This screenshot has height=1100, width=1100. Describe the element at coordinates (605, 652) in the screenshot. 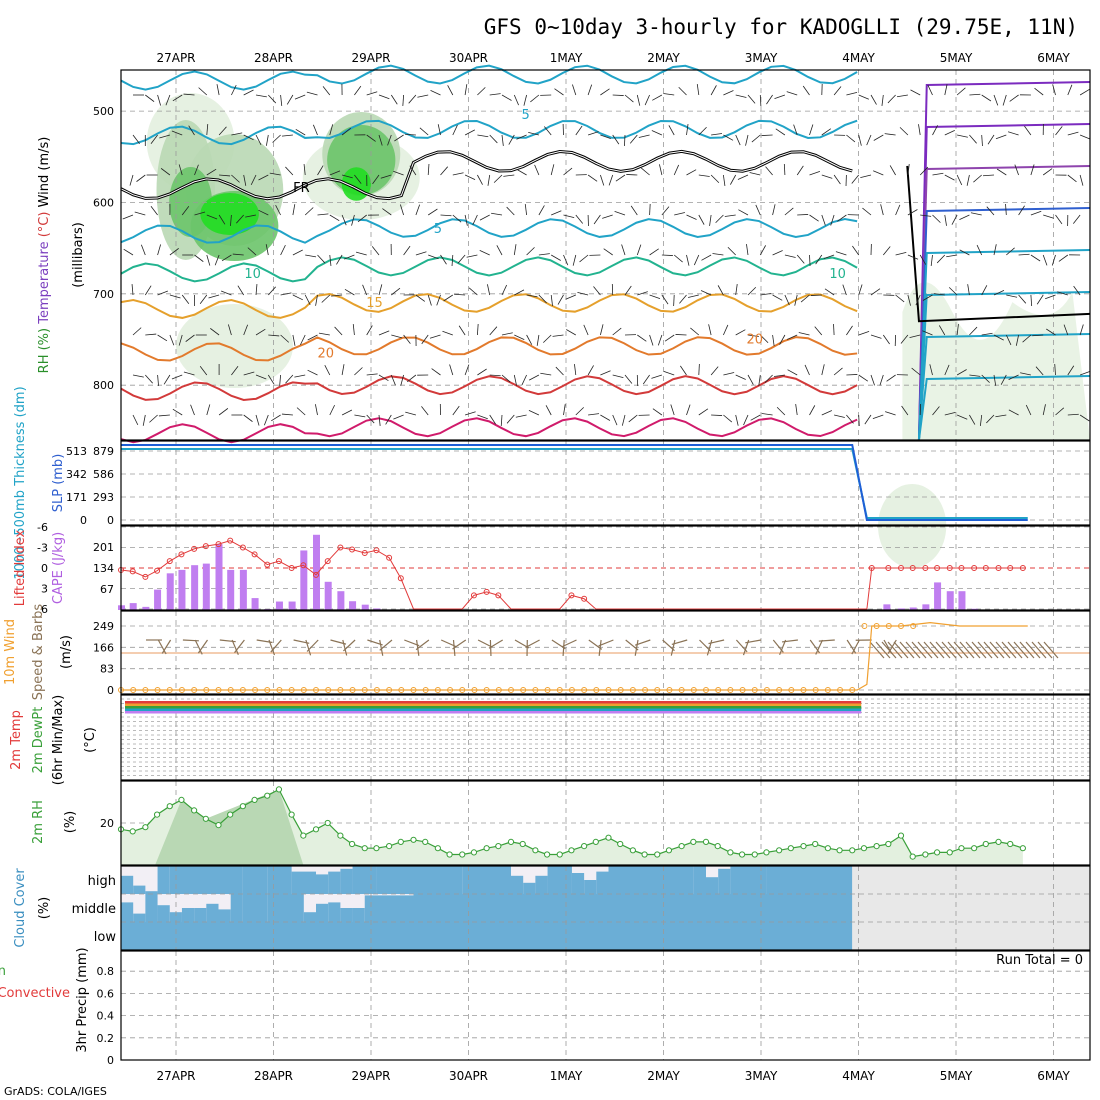

I see `wind-panel-frame` at that location.